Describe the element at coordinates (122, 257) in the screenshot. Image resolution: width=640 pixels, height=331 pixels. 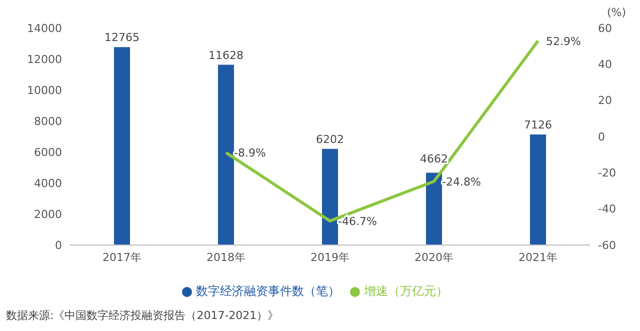
I see `x-tick-label: 2017年` at that location.